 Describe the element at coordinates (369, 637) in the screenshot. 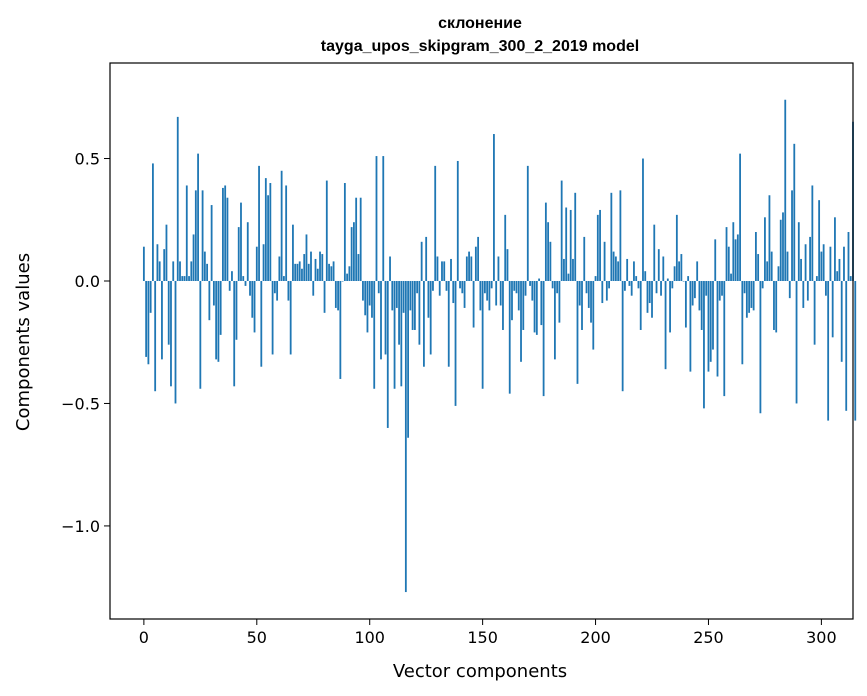

I see `x-tick-label: 100` at that location.